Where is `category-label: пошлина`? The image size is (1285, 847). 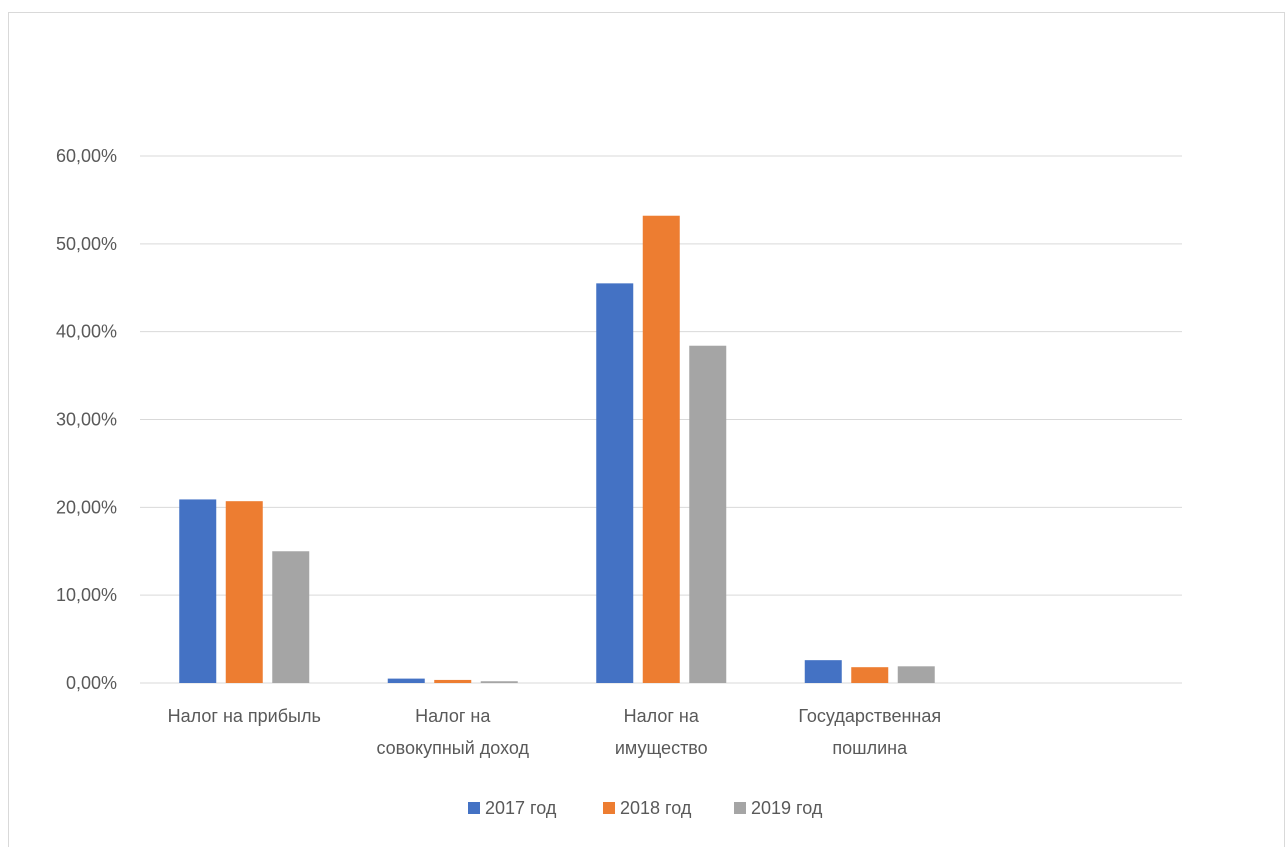 category-label: пошлина is located at coordinates (870, 748).